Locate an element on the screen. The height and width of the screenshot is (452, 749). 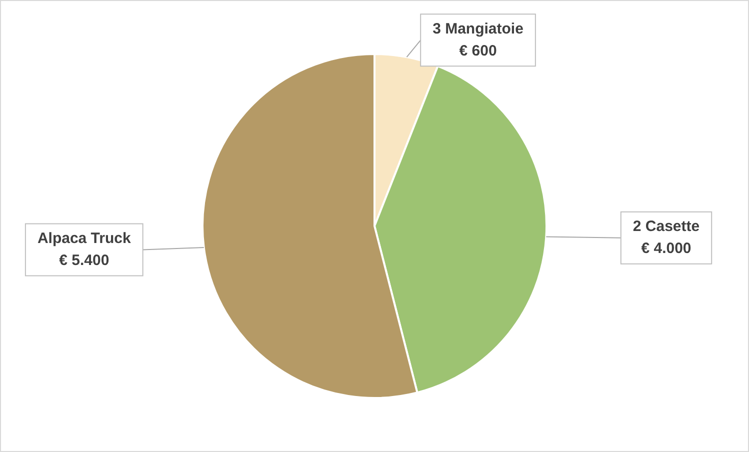
data-label: € 5.400 is located at coordinates (84, 260).